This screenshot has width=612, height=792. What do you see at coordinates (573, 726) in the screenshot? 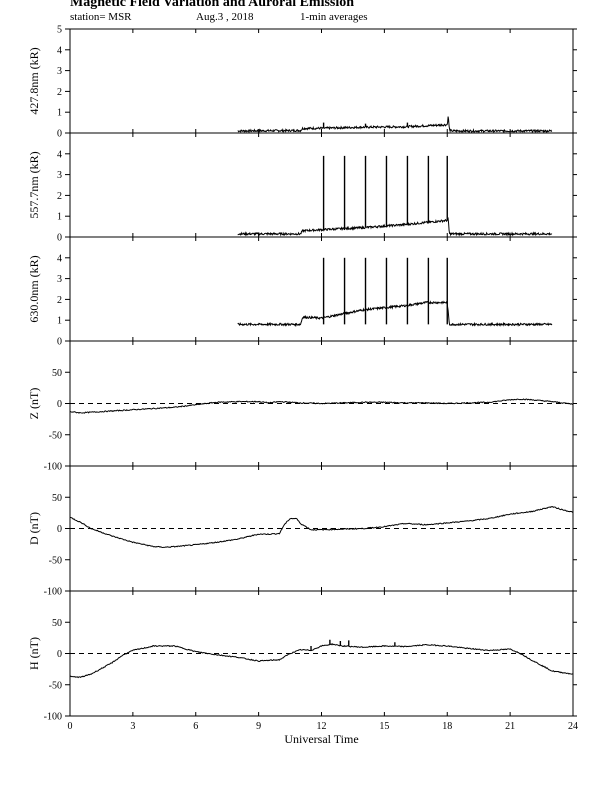
I see `x-tick-label: 24` at bounding box center [573, 726].